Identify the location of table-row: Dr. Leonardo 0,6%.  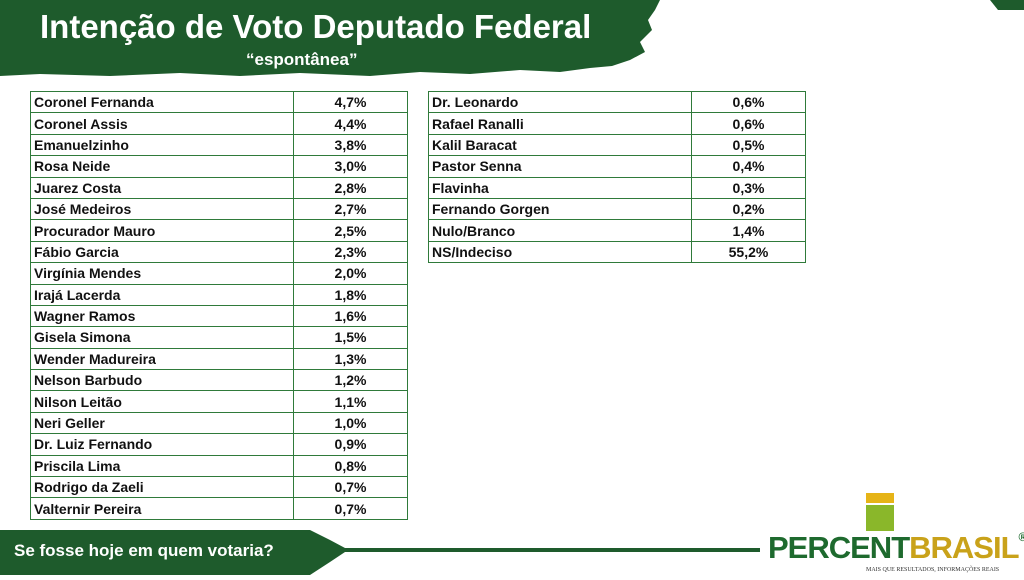
(617, 102).